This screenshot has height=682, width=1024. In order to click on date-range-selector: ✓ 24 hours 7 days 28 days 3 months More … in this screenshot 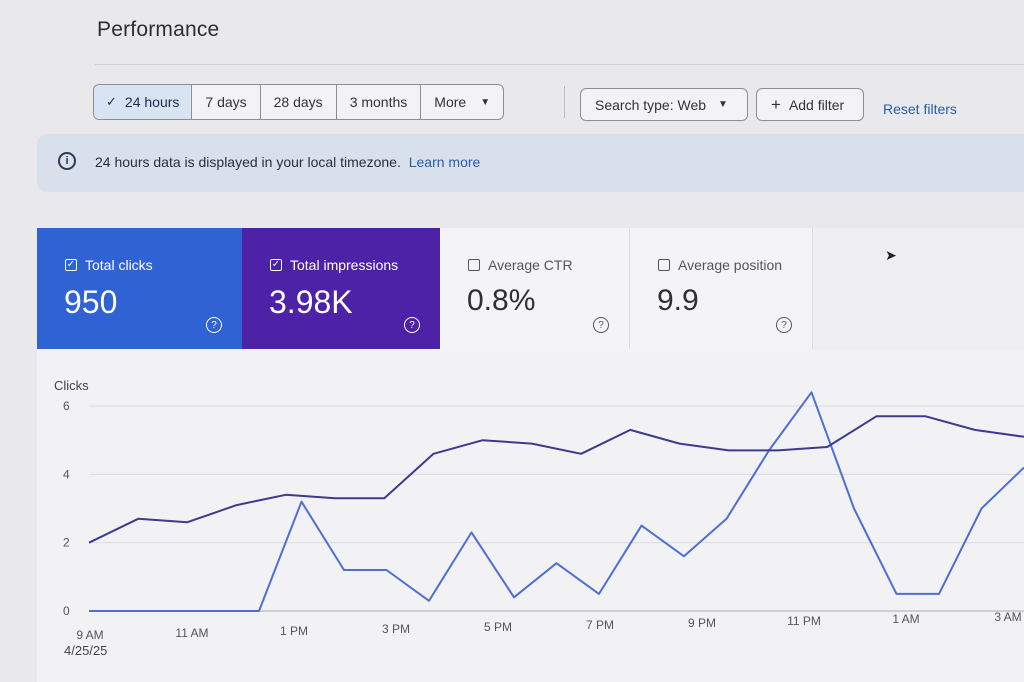, I will do `click(299, 102)`.